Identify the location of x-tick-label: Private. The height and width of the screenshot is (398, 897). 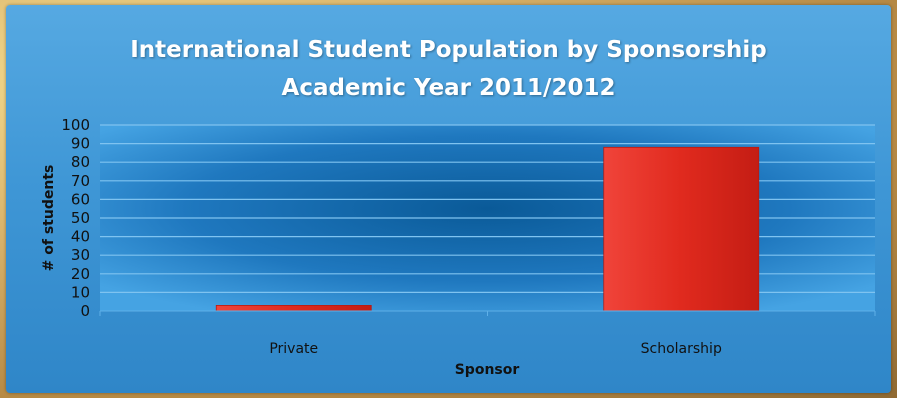
(293, 349).